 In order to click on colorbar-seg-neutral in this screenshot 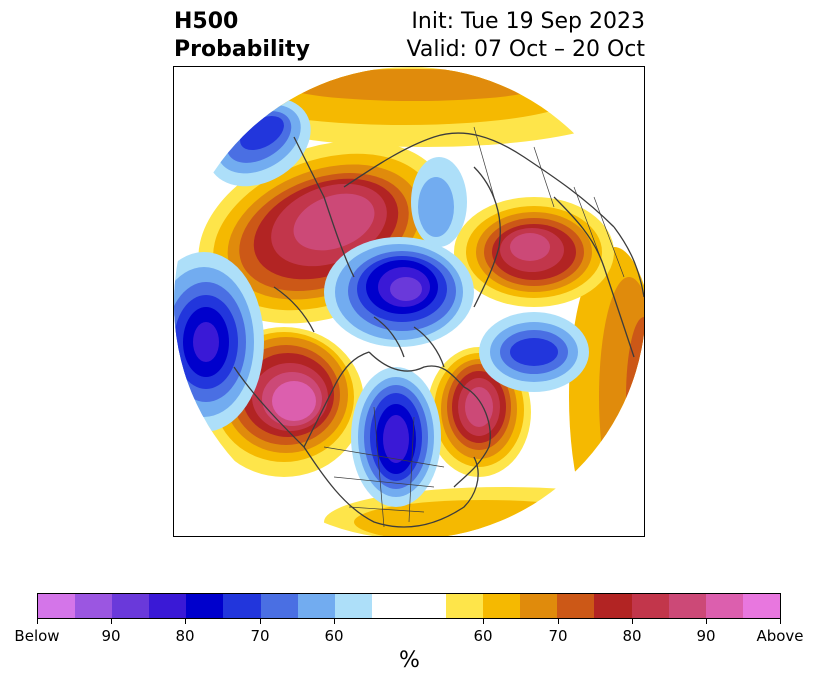, I will do `click(409, 606)`.